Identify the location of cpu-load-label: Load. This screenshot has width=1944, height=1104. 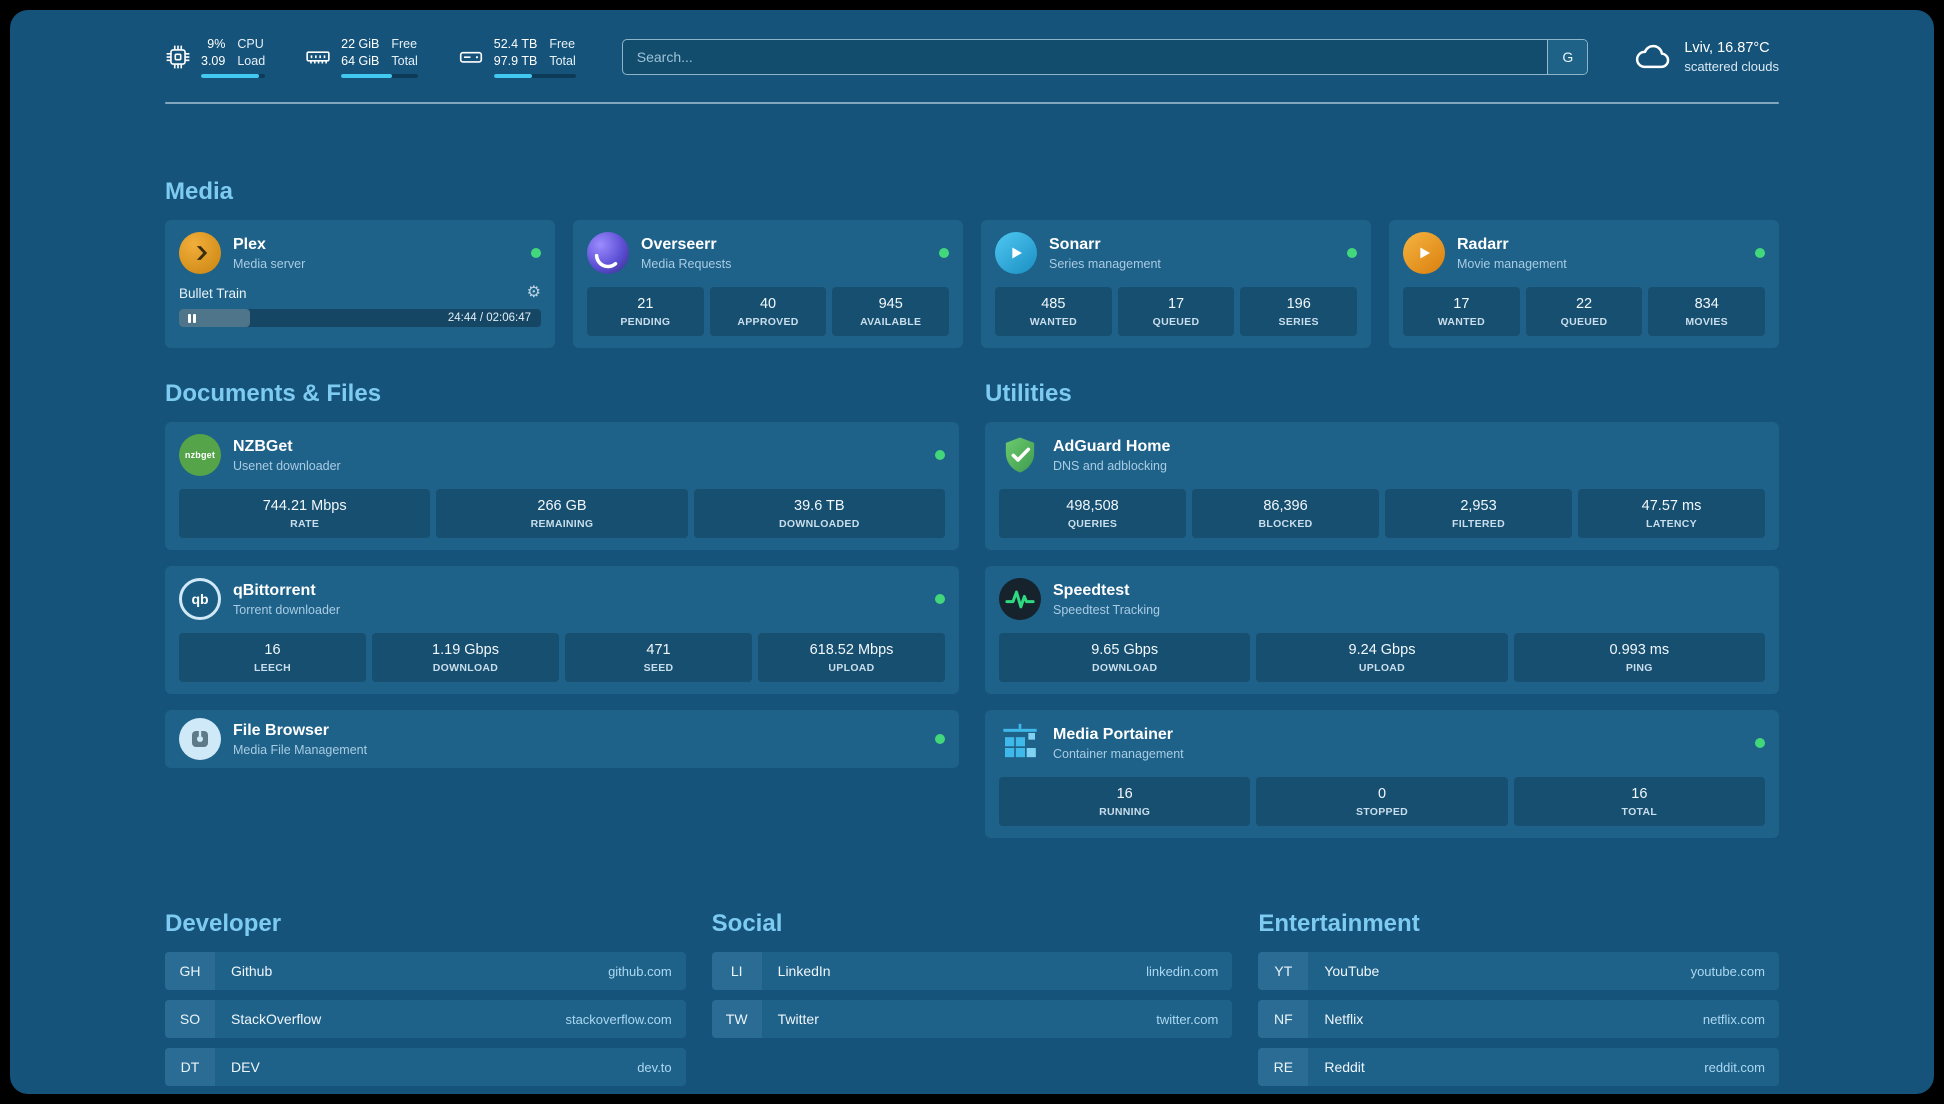
(251, 60).